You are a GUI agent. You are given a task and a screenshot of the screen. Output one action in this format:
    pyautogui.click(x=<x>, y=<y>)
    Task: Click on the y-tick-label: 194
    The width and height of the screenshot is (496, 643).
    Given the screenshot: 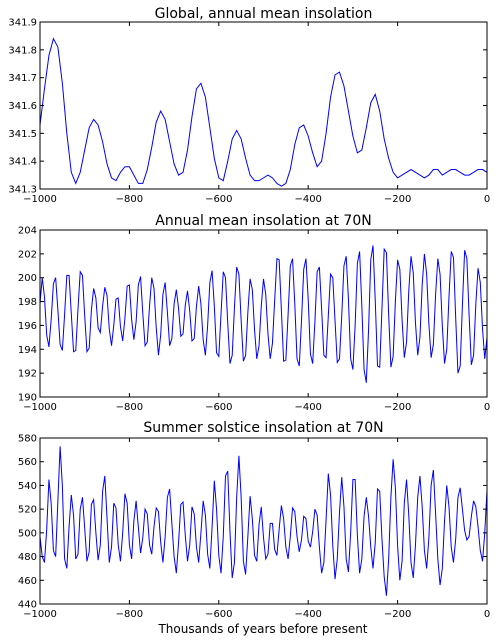 What is the action you would take?
    pyautogui.click(x=27, y=350)
    